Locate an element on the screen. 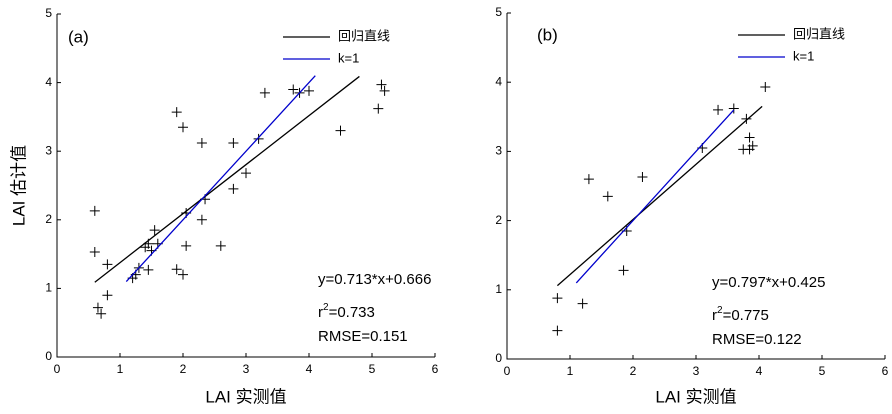 The width and height of the screenshot is (892, 414). r-squared: r2=0.733 is located at coordinates (346, 311).